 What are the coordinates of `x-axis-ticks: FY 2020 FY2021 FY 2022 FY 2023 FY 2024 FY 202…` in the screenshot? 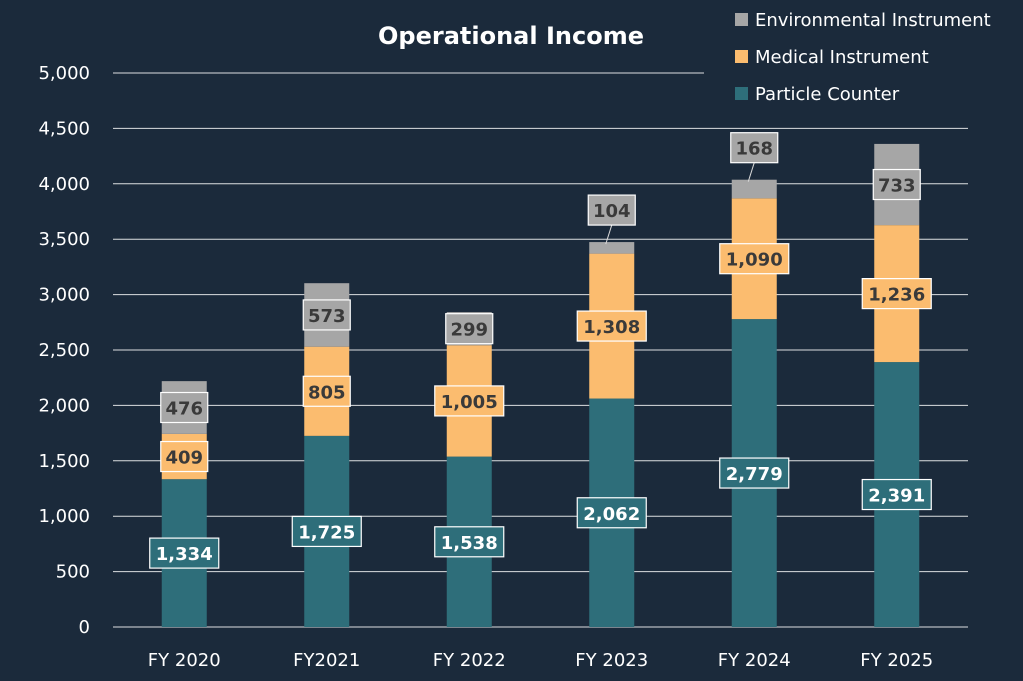 It's located at (540, 660).